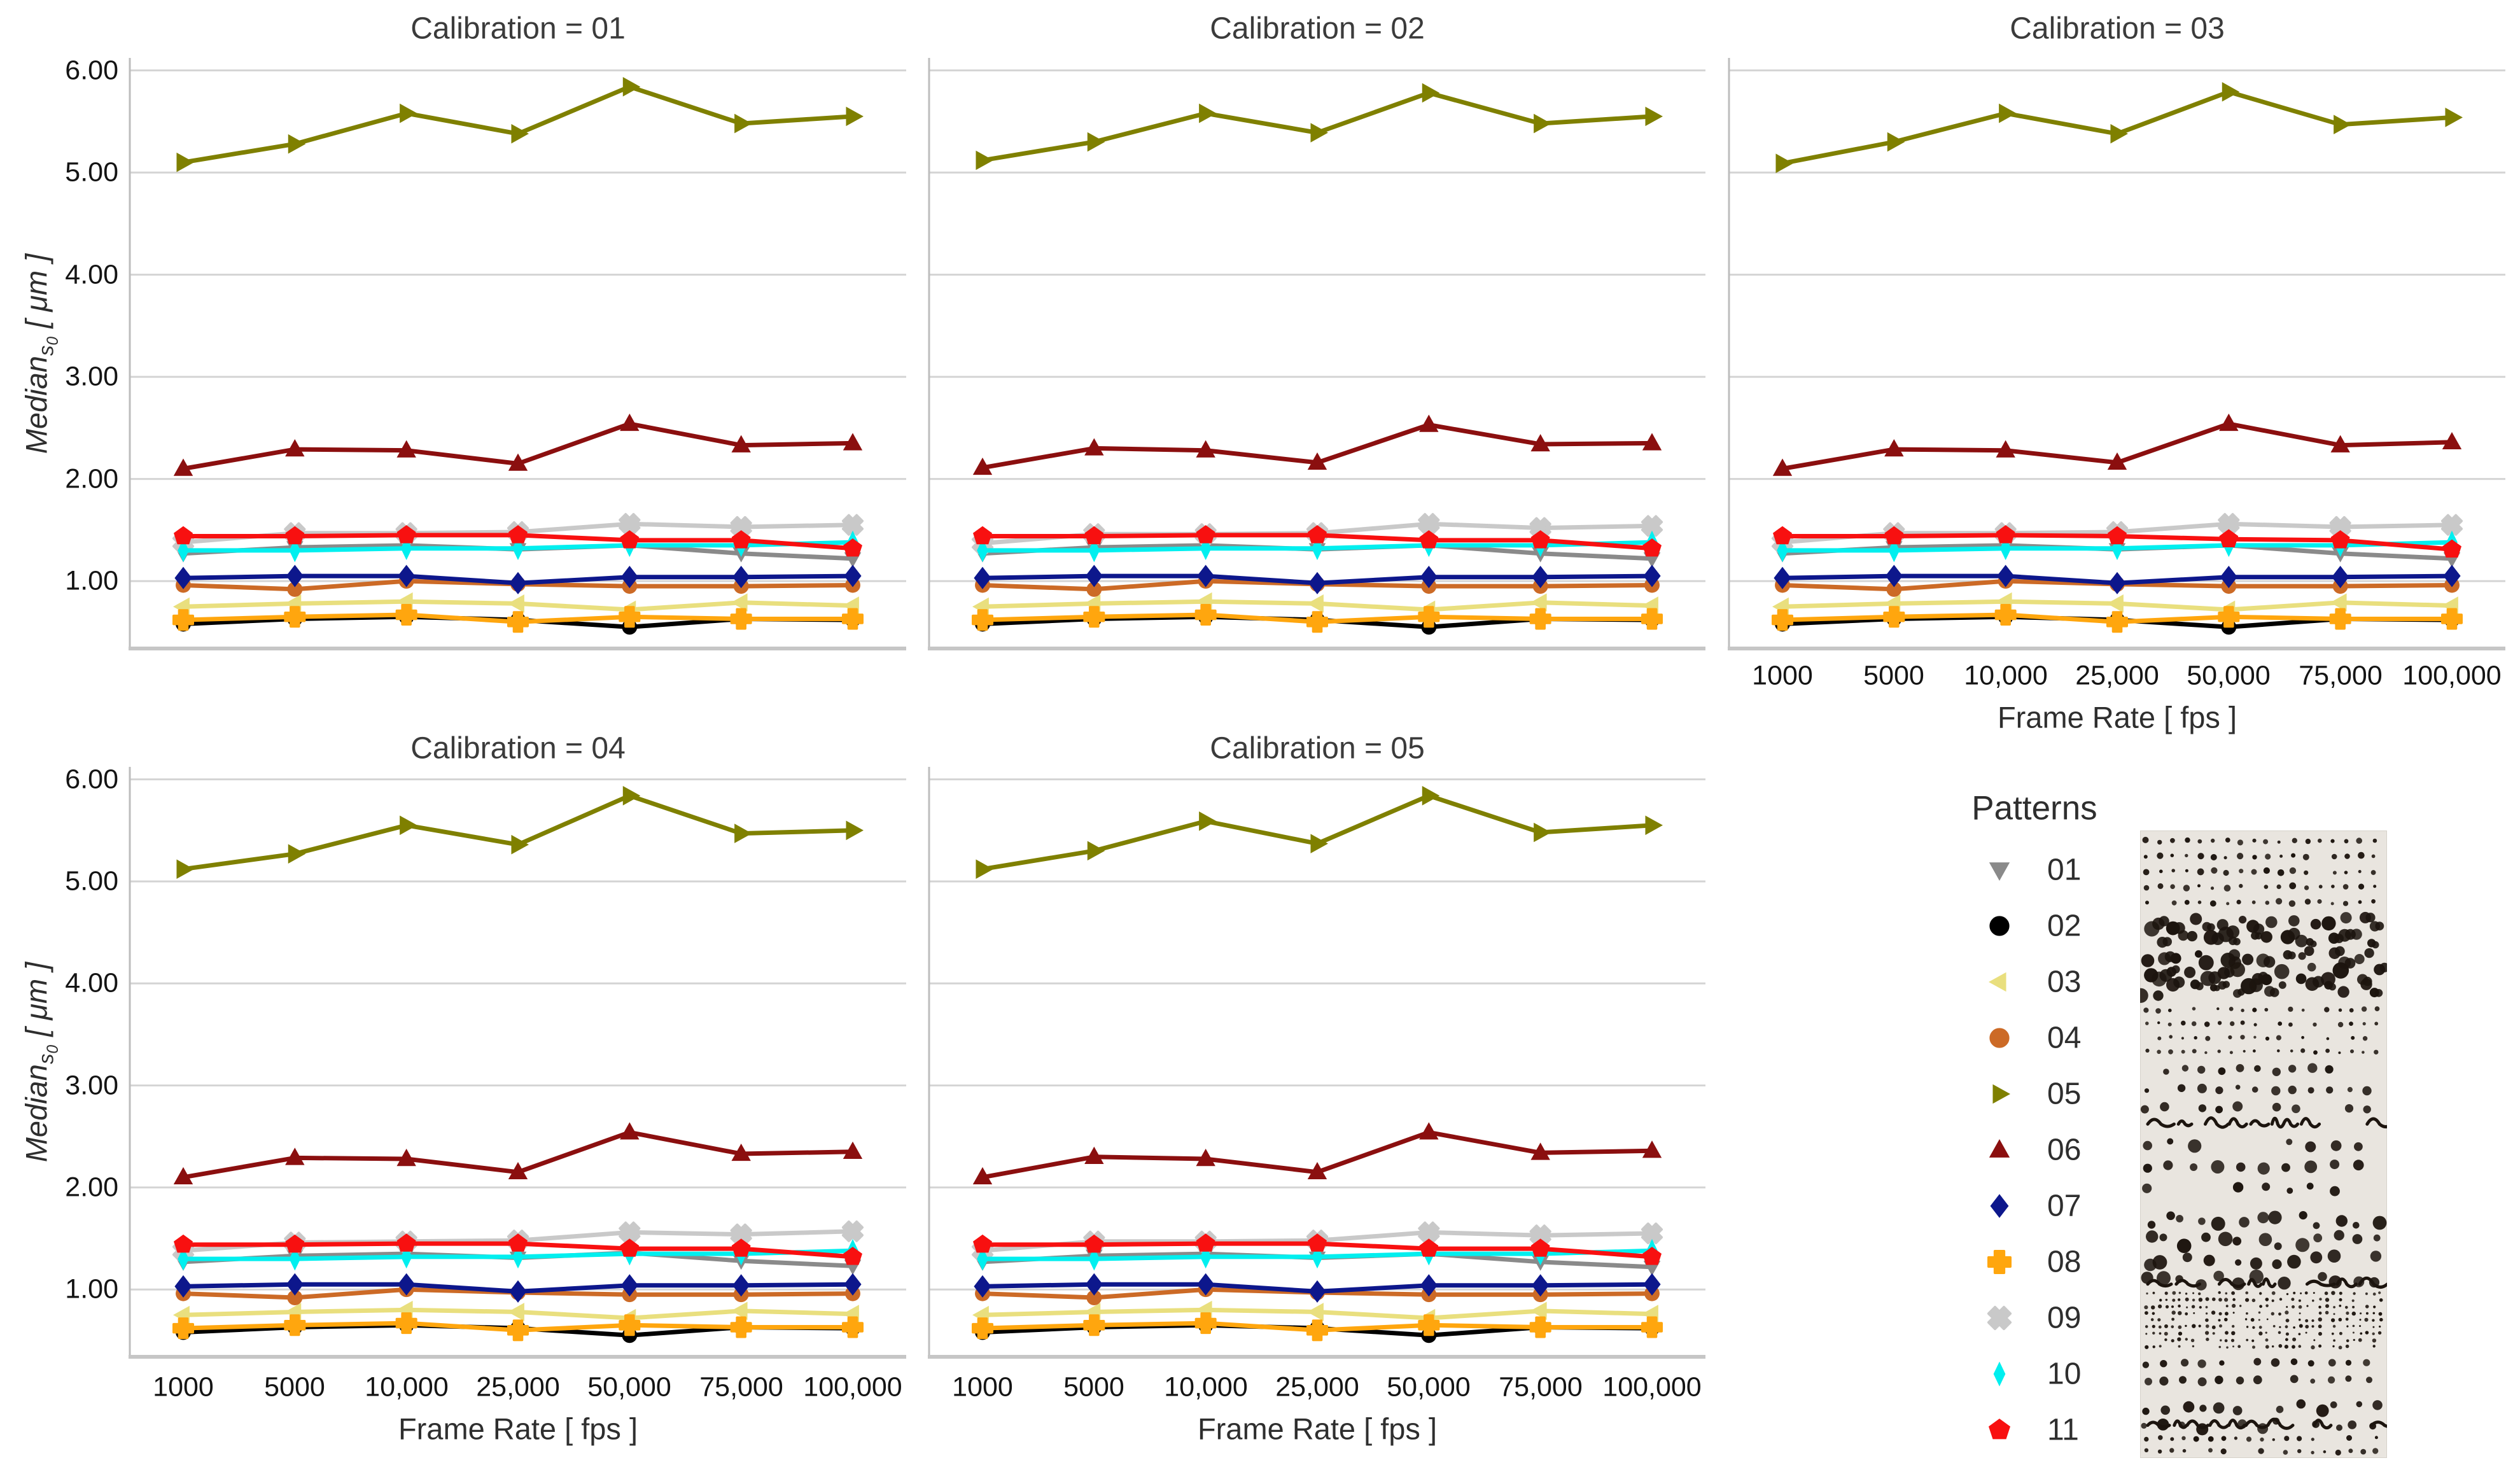  Describe the element at coordinates (2064, 1318) in the screenshot. I see `legend-entry-label: 09` at that location.